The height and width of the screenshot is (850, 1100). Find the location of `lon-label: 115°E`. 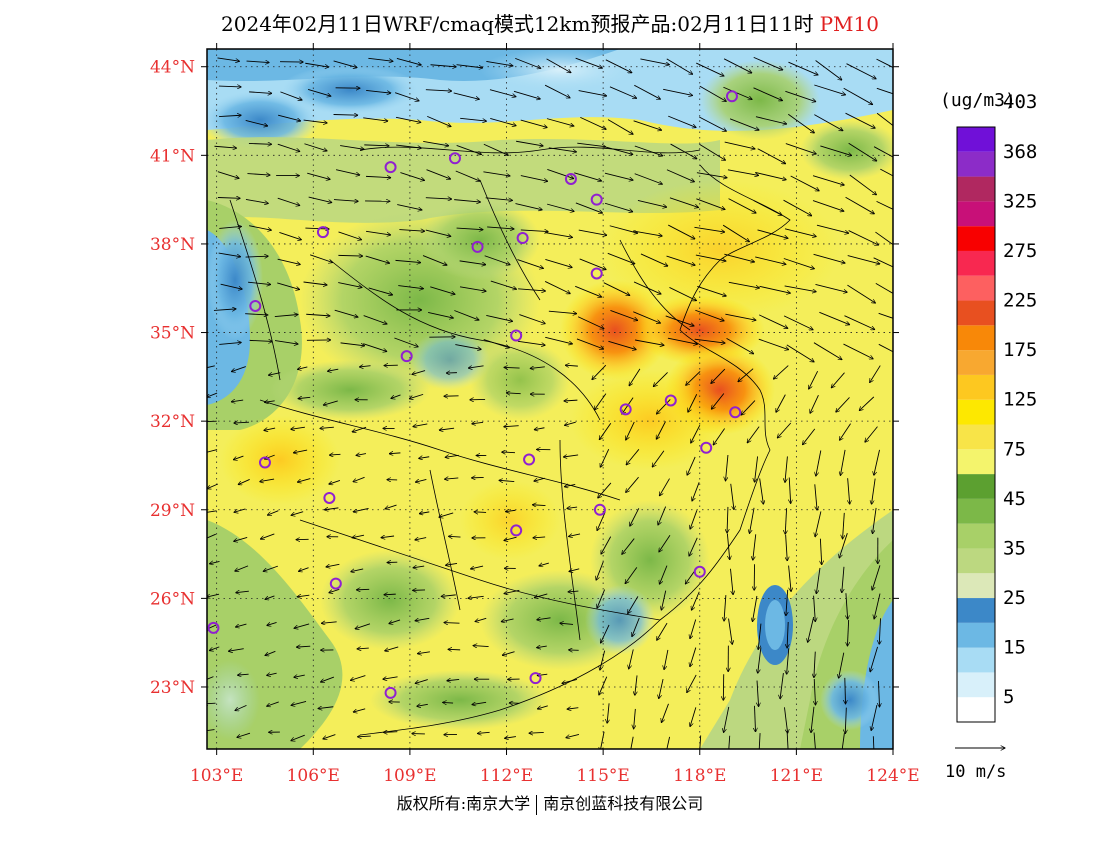

lon-label: 115°E is located at coordinates (602, 776).